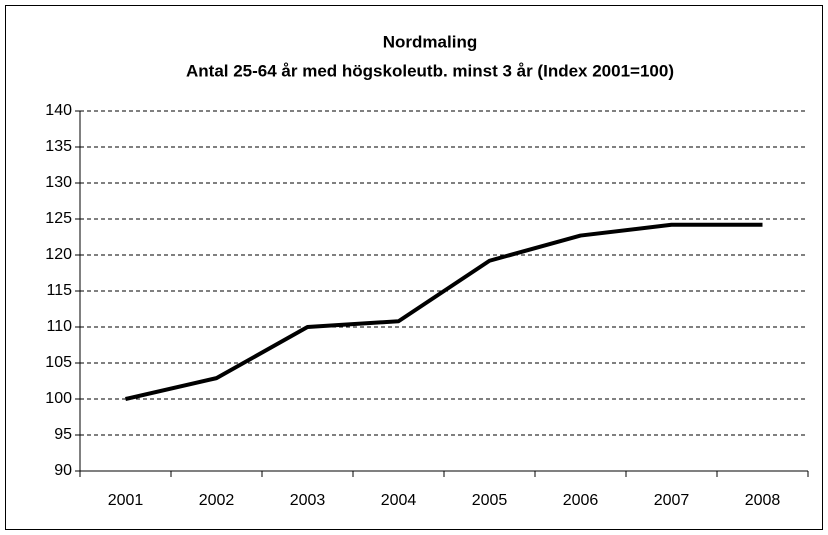 The width and height of the screenshot is (828, 535). What do you see at coordinates (63, 434) in the screenshot?
I see `y-tick-label: 95` at bounding box center [63, 434].